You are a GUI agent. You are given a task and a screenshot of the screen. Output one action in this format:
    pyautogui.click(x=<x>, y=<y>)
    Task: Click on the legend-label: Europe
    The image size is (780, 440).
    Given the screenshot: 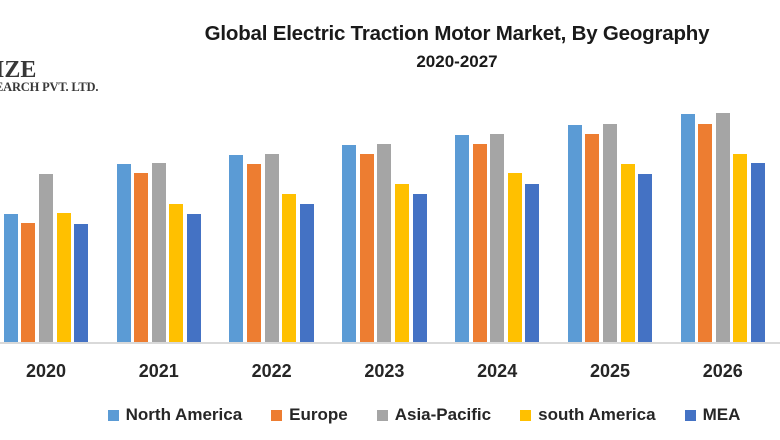 What is the action you would take?
    pyautogui.click(x=318, y=414)
    